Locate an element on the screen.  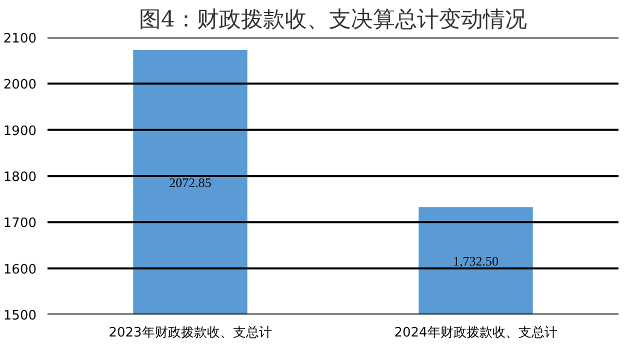
data-label: 2072.85 is located at coordinates (190, 182).